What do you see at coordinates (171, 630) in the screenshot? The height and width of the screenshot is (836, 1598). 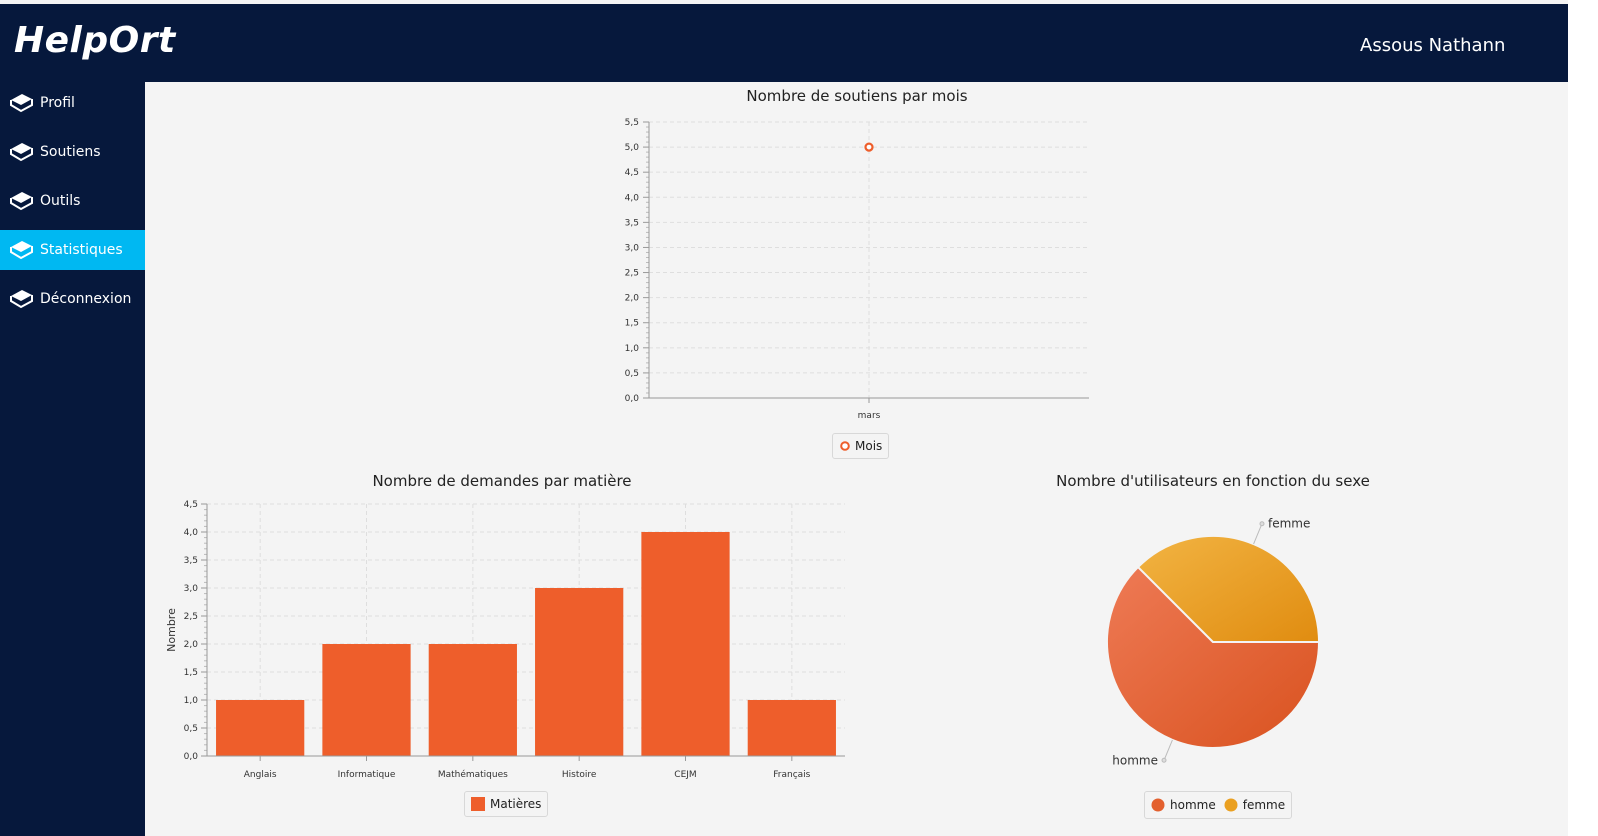 I see `y-axis-label: Nombre` at bounding box center [171, 630].